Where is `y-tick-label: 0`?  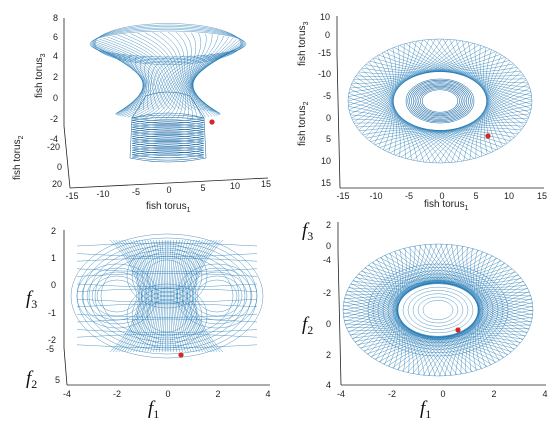
y-tick-label: 0 is located at coordinates (328, 324).